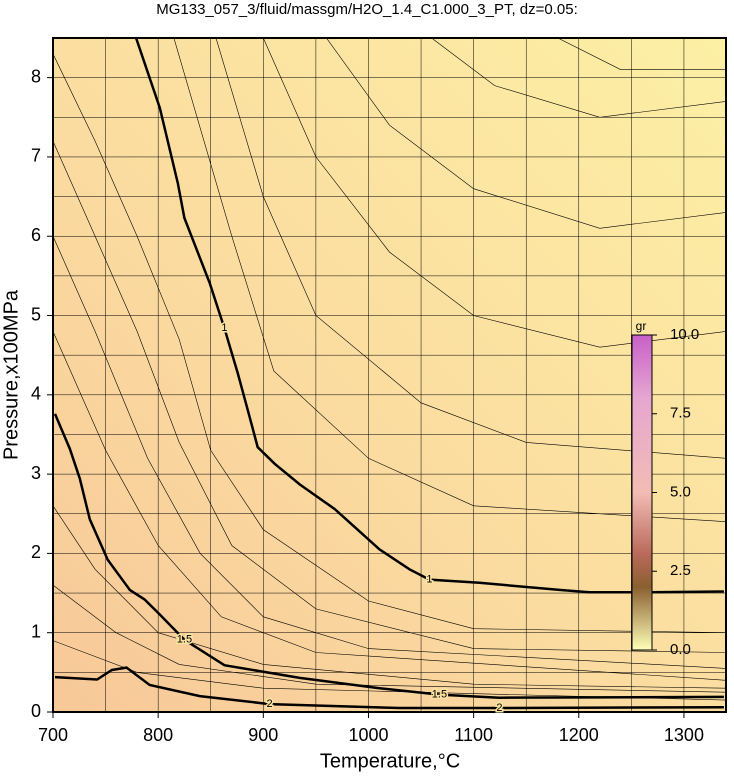  Describe the element at coordinates (389, 688) in the screenshot. I see `contour-line` at that location.